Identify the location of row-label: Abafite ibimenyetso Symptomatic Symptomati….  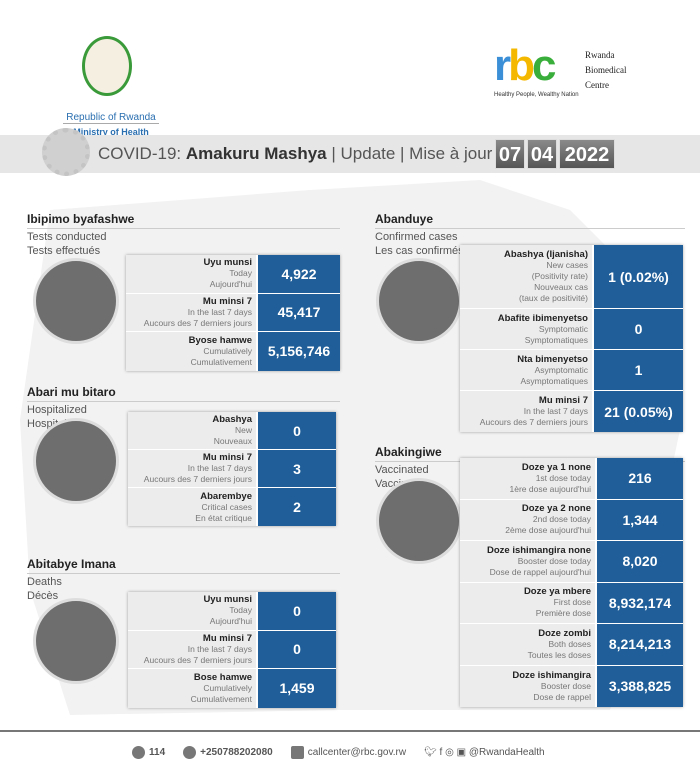
(526, 329).